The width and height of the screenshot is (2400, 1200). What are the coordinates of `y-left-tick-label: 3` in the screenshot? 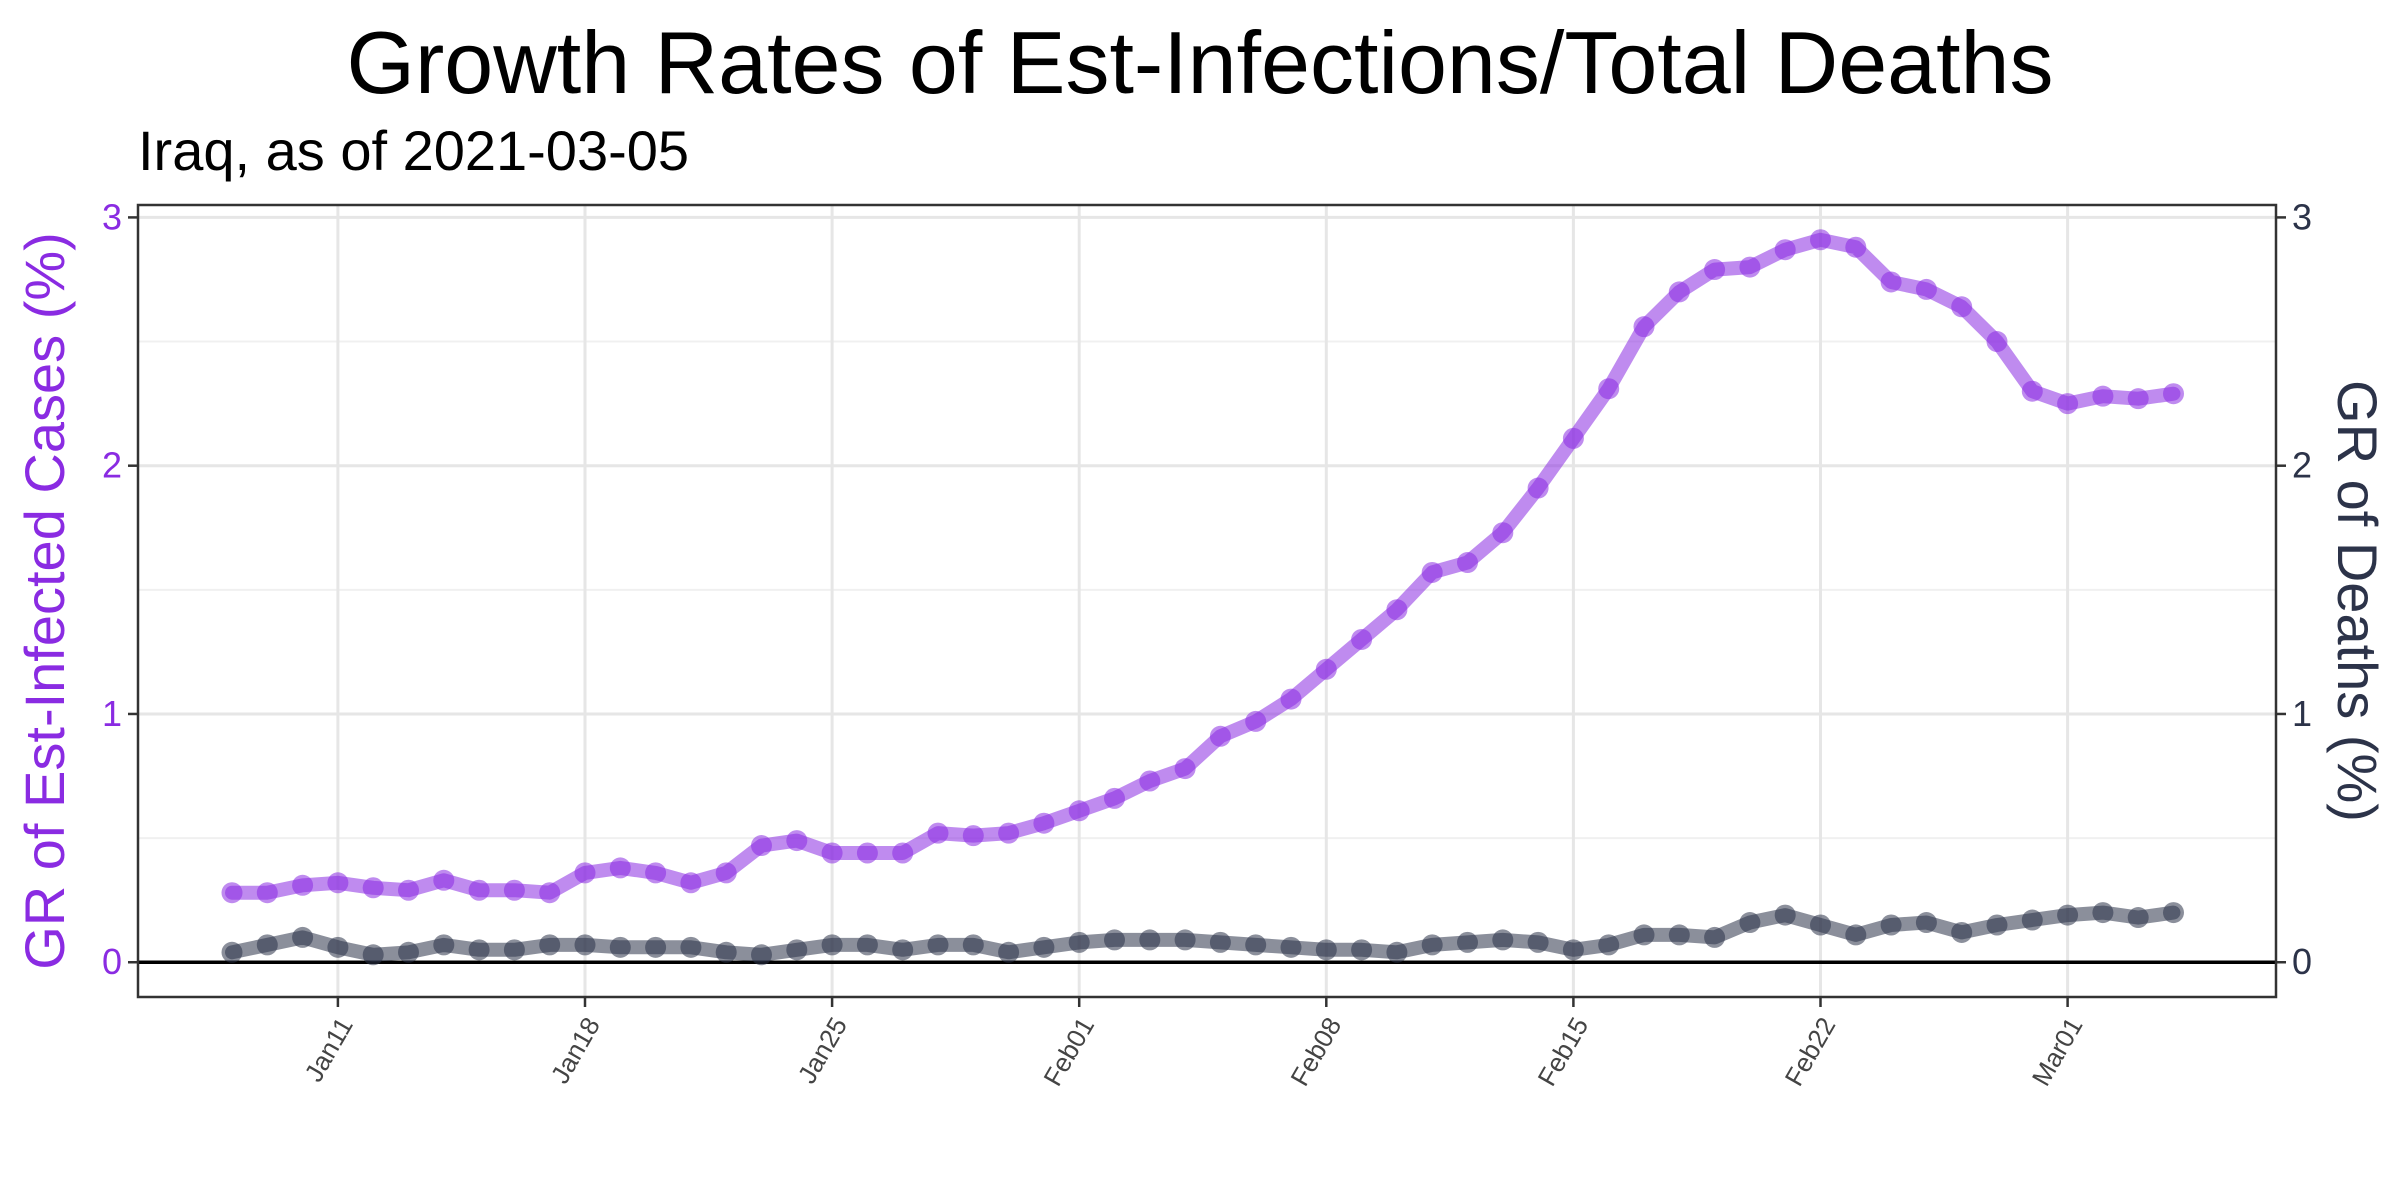 It's located at (112, 216).